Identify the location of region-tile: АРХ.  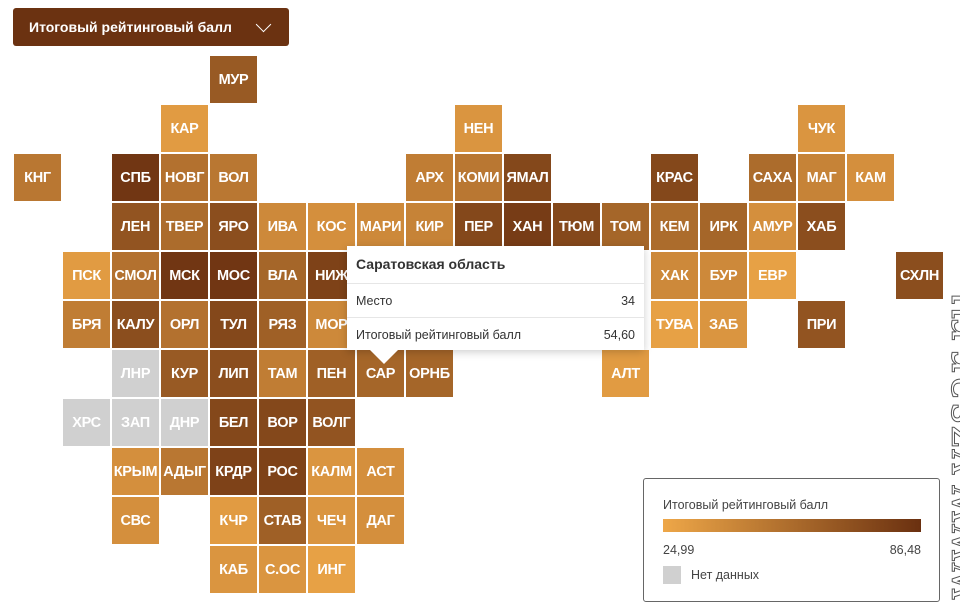
(429, 177).